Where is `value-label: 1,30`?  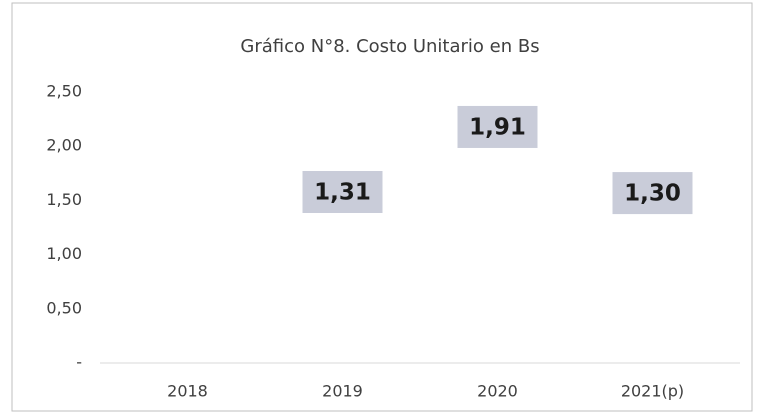
value-label: 1,30 is located at coordinates (652, 194).